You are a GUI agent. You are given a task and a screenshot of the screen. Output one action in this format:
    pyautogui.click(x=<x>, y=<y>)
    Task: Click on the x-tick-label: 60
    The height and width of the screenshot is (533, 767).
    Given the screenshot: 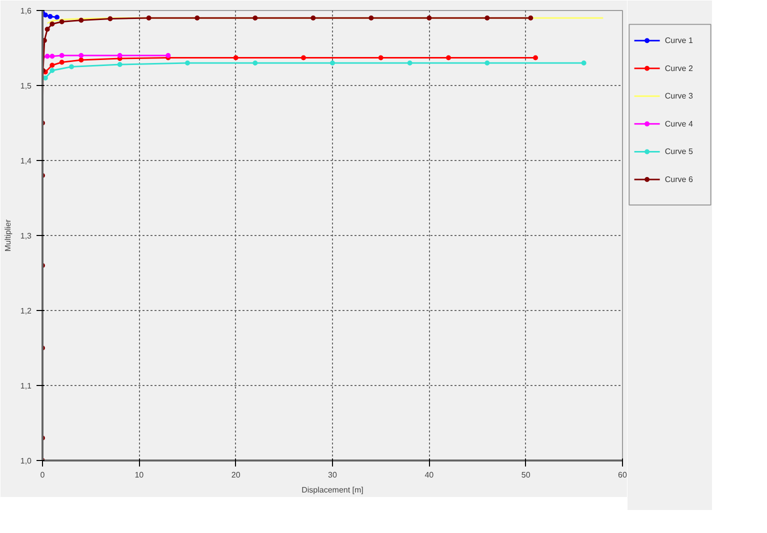 What is the action you would take?
    pyautogui.click(x=623, y=475)
    